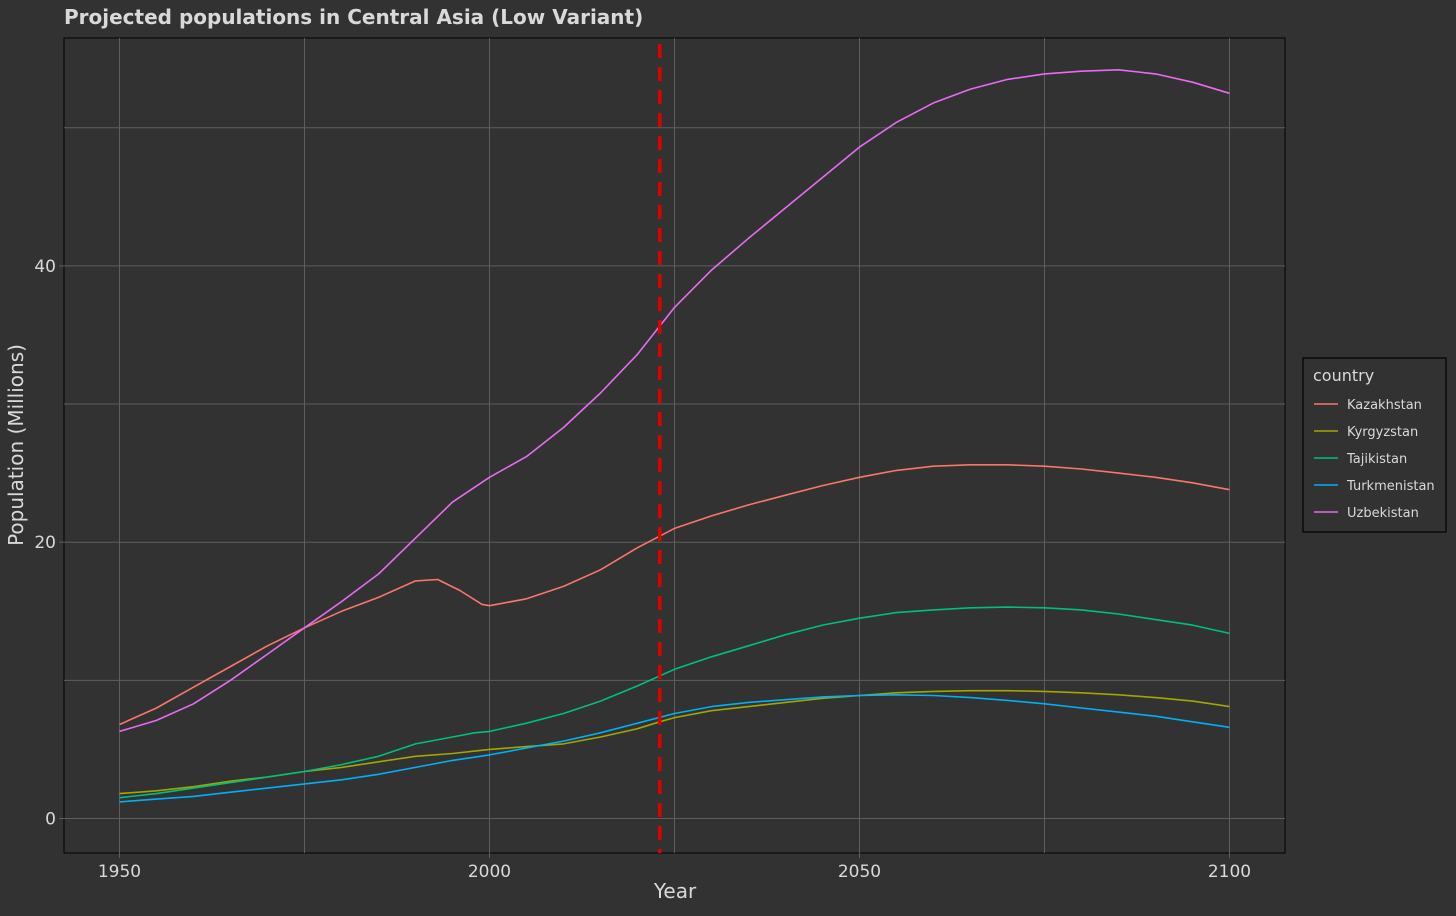 Image resolution: width=1456 pixels, height=916 pixels. I want to click on legend-label: Kyrgyzstan, so click(1382, 432).